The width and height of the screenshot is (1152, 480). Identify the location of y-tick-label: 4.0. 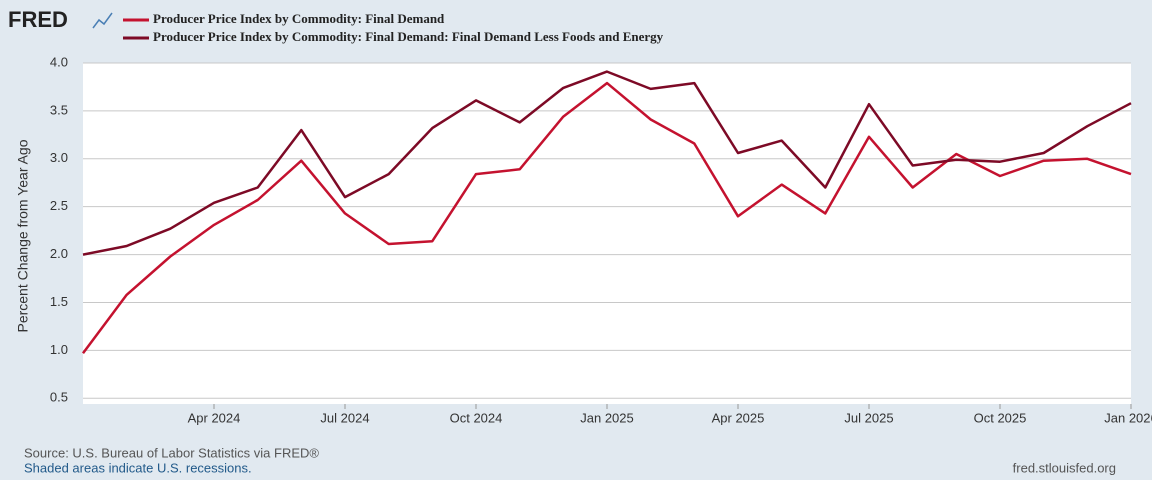
(59, 61).